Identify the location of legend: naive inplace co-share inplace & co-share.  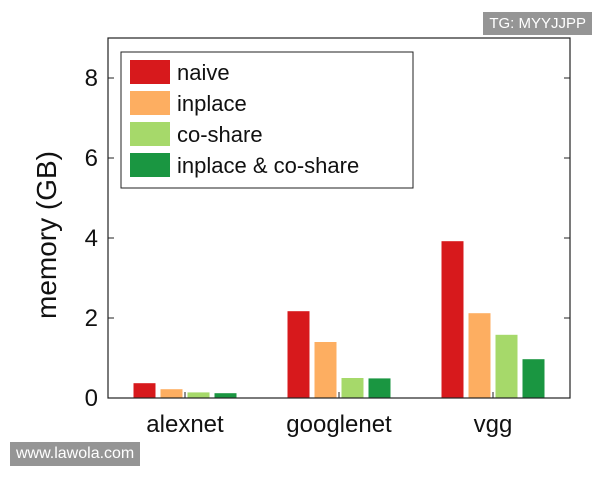
(267, 120).